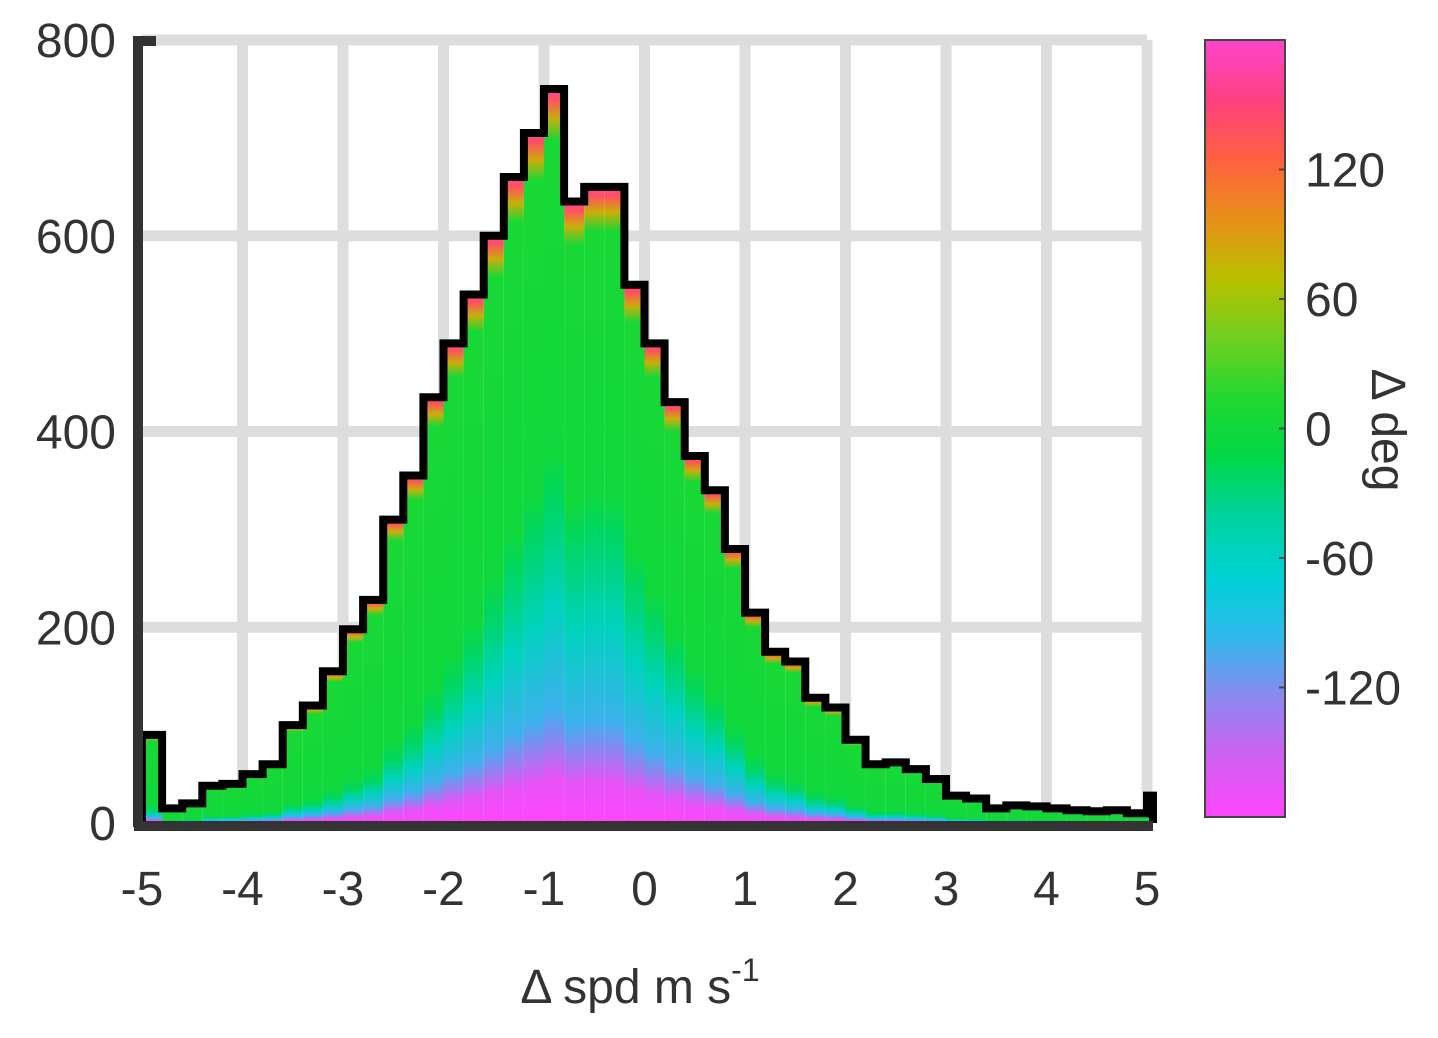 The height and width of the screenshot is (1038, 1438). What do you see at coordinates (745, 970) in the screenshot?
I see `x-axis-label-superscript: -1` at bounding box center [745, 970].